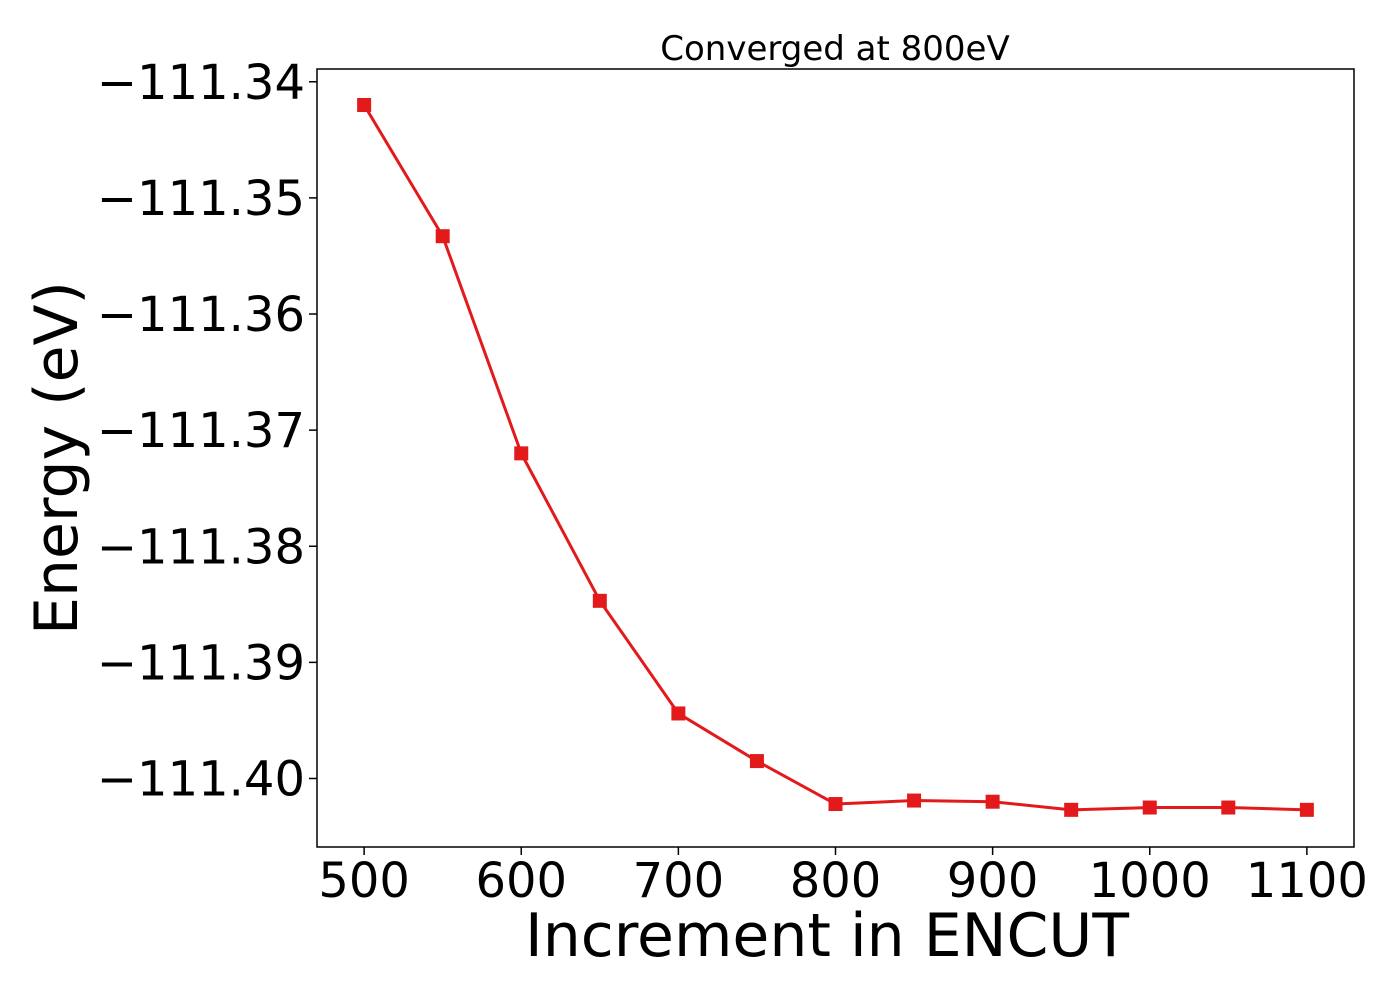 Image resolution: width=1400 pixels, height=1000 pixels. Describe the element at coordinates (1150, 881) in the screenshot. I see `x-tick-label: 1000` at that location.